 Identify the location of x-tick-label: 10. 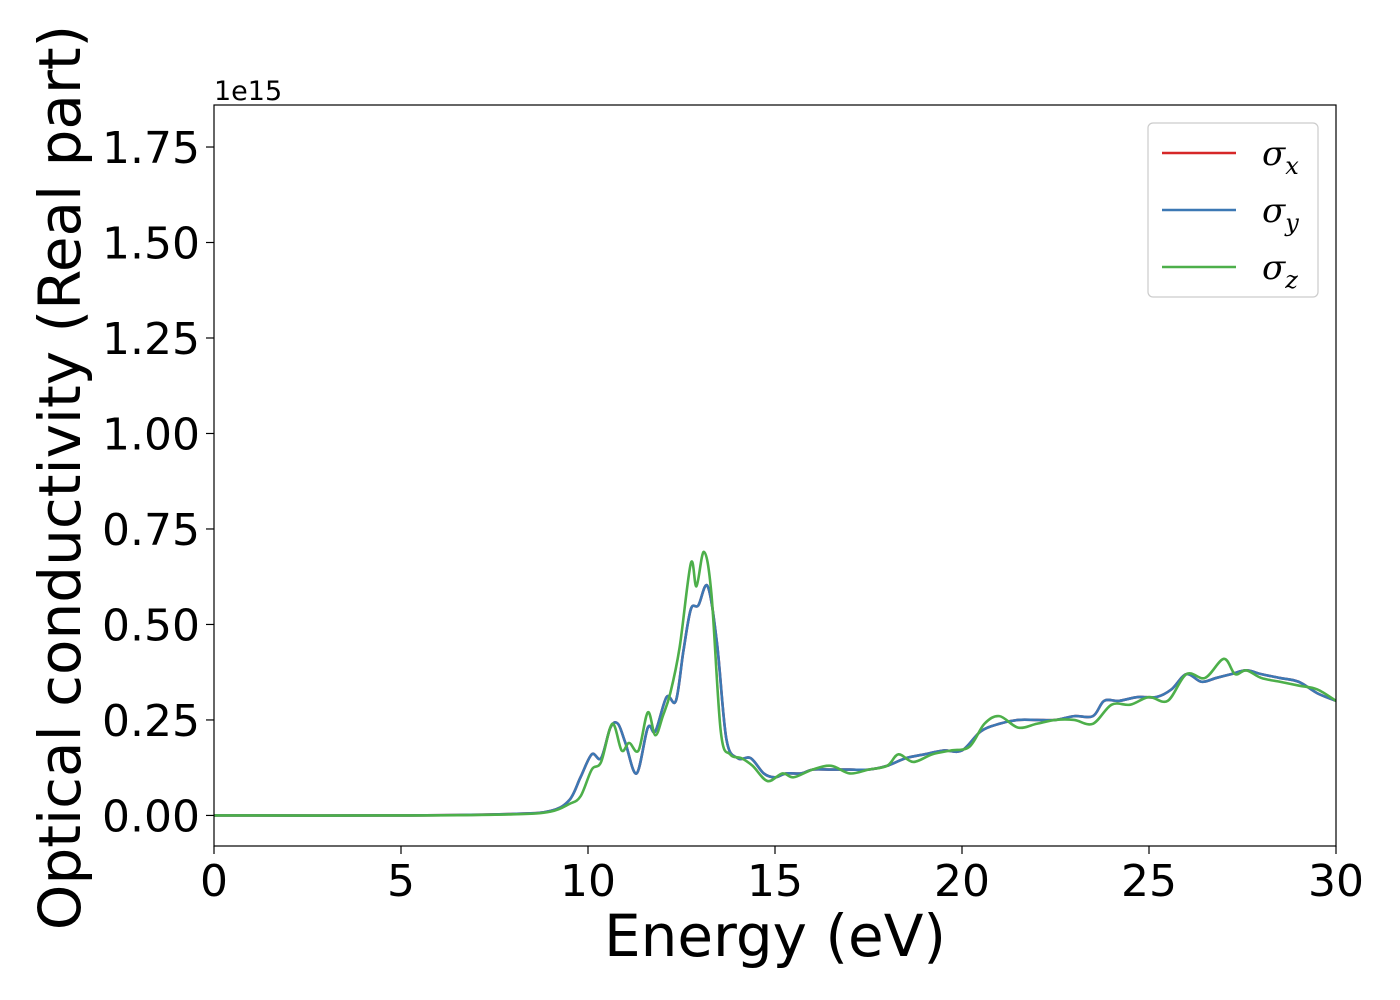
(588, 881).